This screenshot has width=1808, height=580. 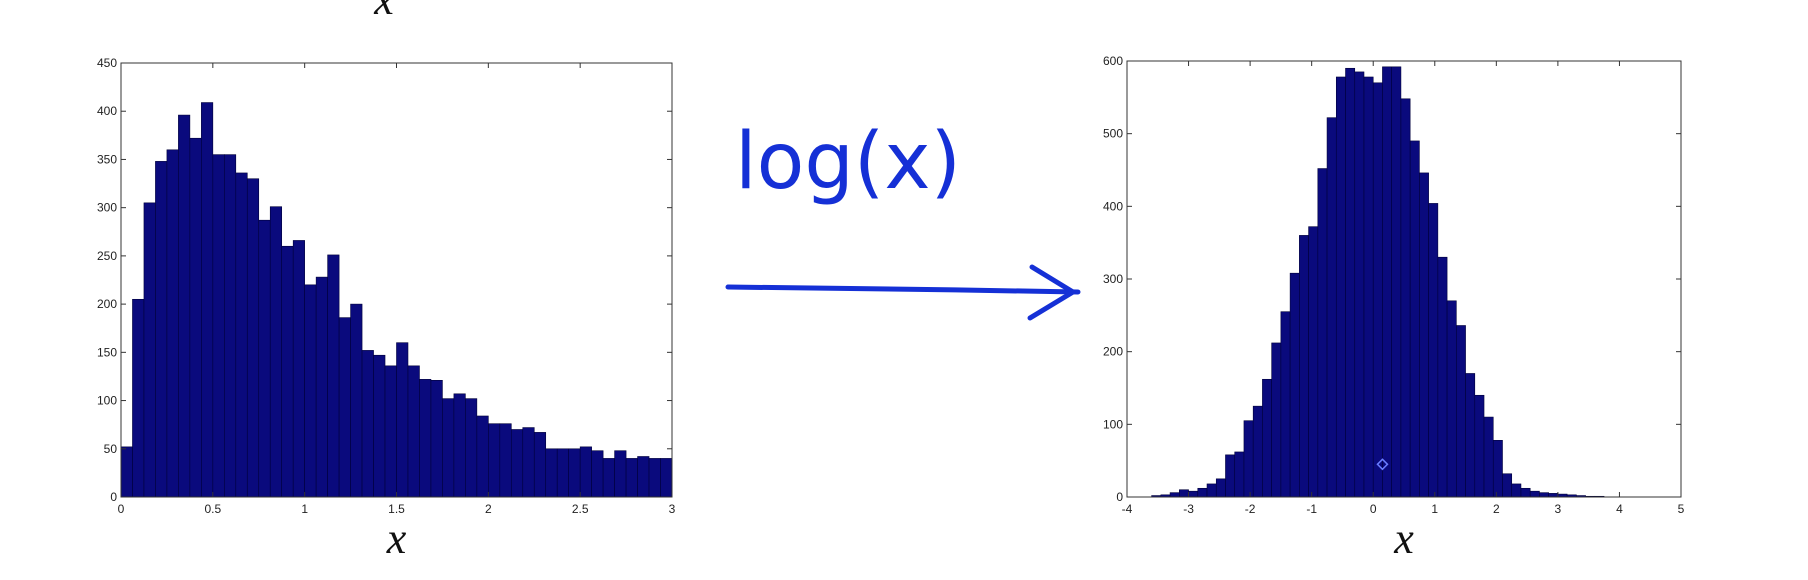 What do you see at coordinates (1119, 497) in the screenshot?
I see `y-tick-label: 0` at bounding box center [1119, 497].